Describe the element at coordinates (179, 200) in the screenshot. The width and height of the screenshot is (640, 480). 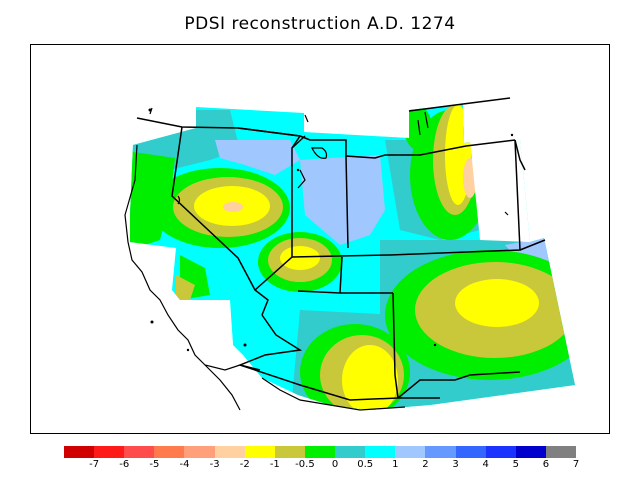
I see `lake-tahoe` at that location.